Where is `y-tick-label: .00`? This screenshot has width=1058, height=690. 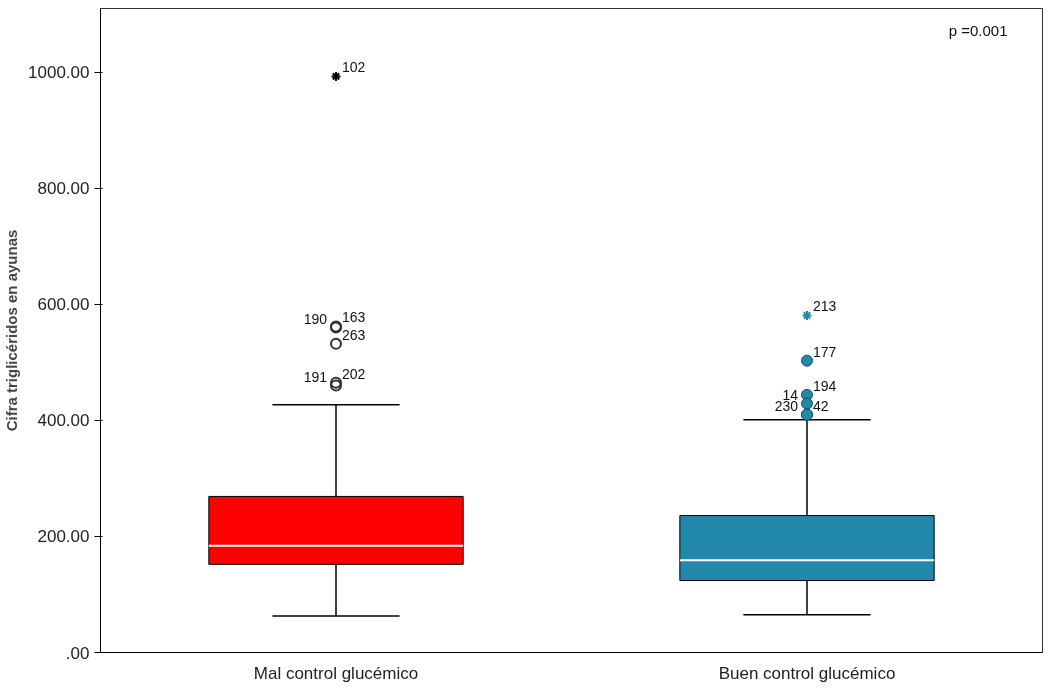 y-tick-label: .00 is located at coordinates (77, 653).